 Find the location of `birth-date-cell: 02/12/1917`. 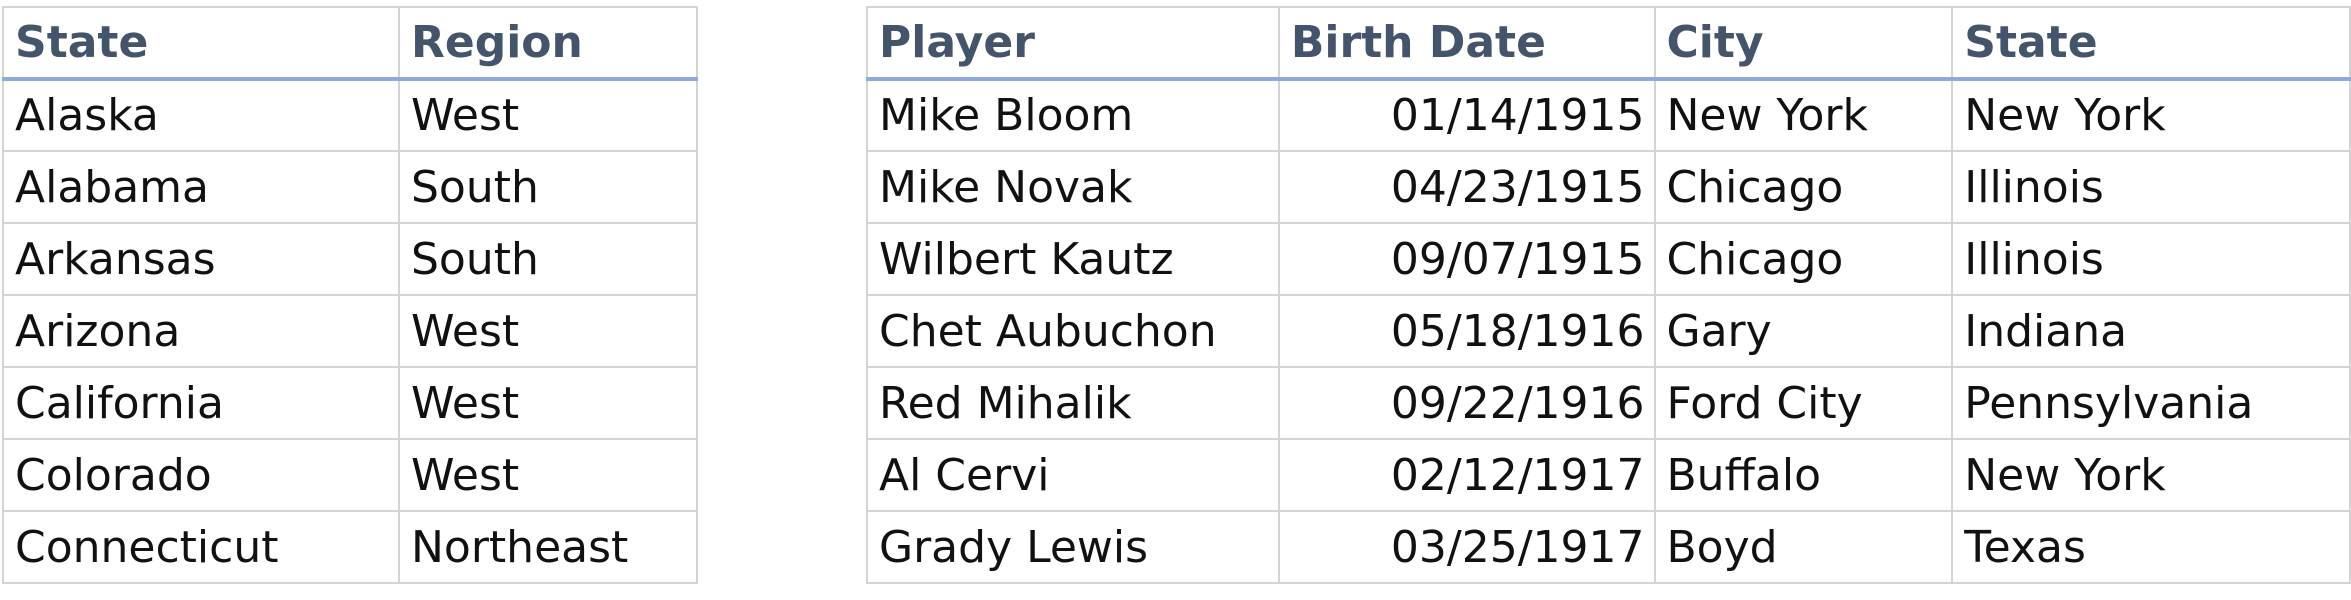

birth-date-cell: 02/12/1917 is located at coordinates (1466, 475).